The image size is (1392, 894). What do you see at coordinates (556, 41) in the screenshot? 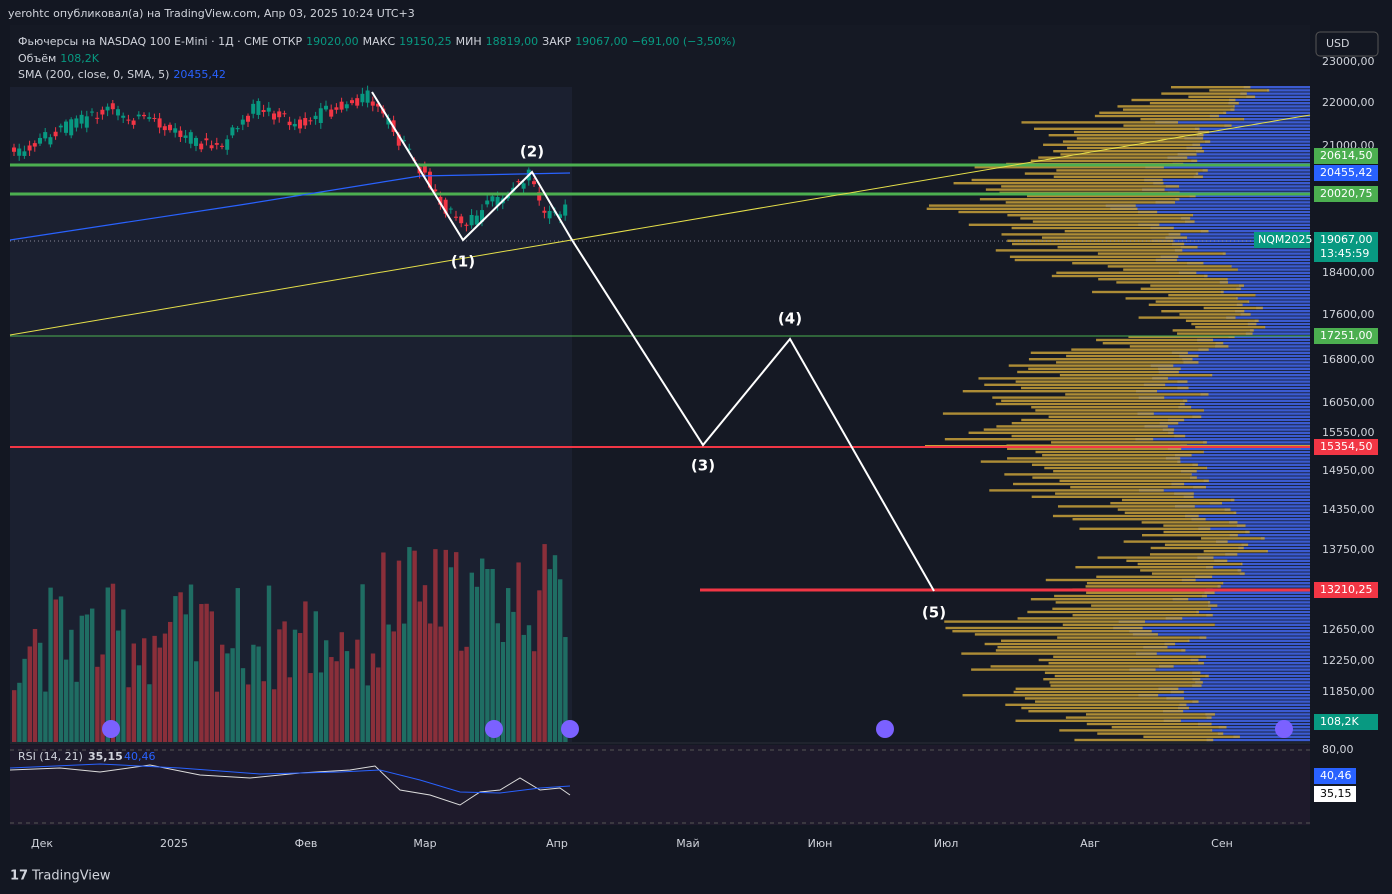
I see `legend-text: ЗАКР` at bounding box center [556, 41].